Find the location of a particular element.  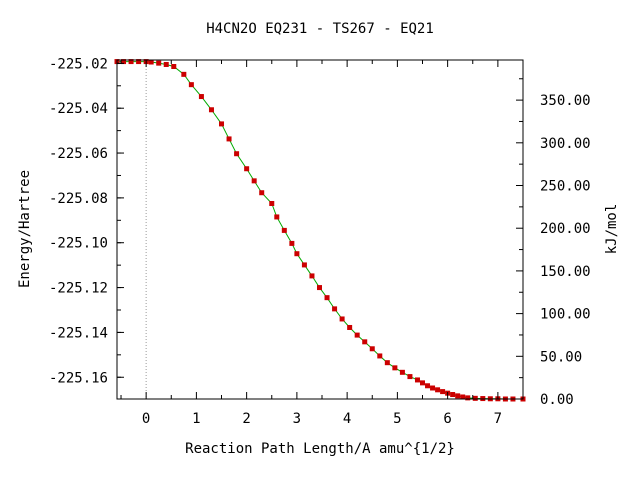

y-tick-label: -225.04 is located at coordinates (78, 109).